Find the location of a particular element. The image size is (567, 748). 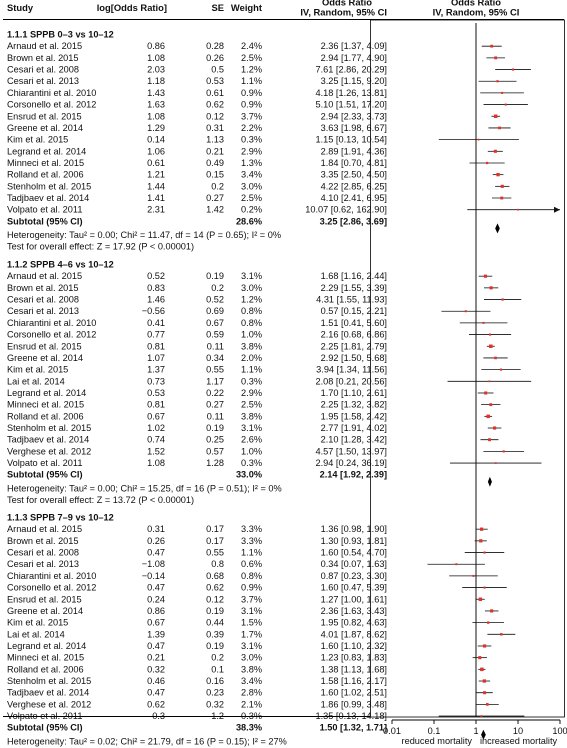

study-ci: 3.63 [1.98, 6.67] is located at coordinates (354, 128).